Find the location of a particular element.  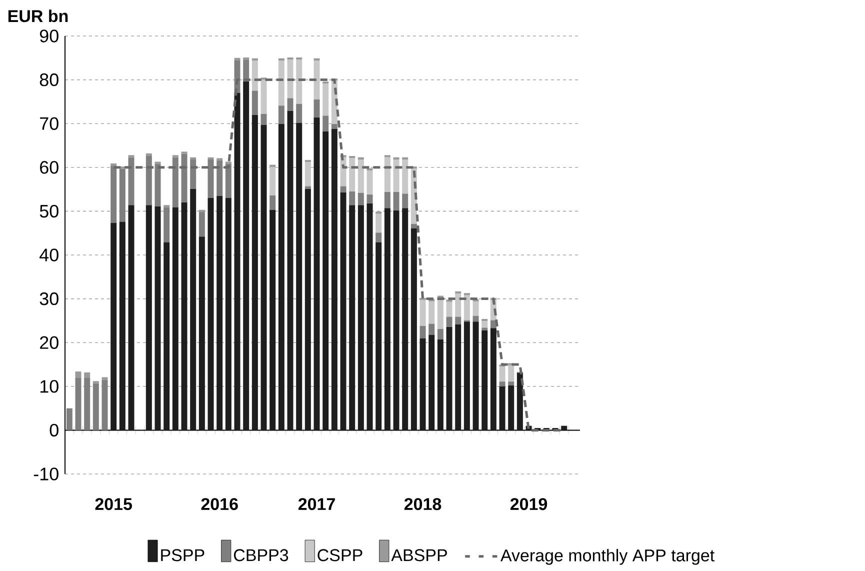

legend-label: Average monthly APP target is located at coordinates (607, 556).